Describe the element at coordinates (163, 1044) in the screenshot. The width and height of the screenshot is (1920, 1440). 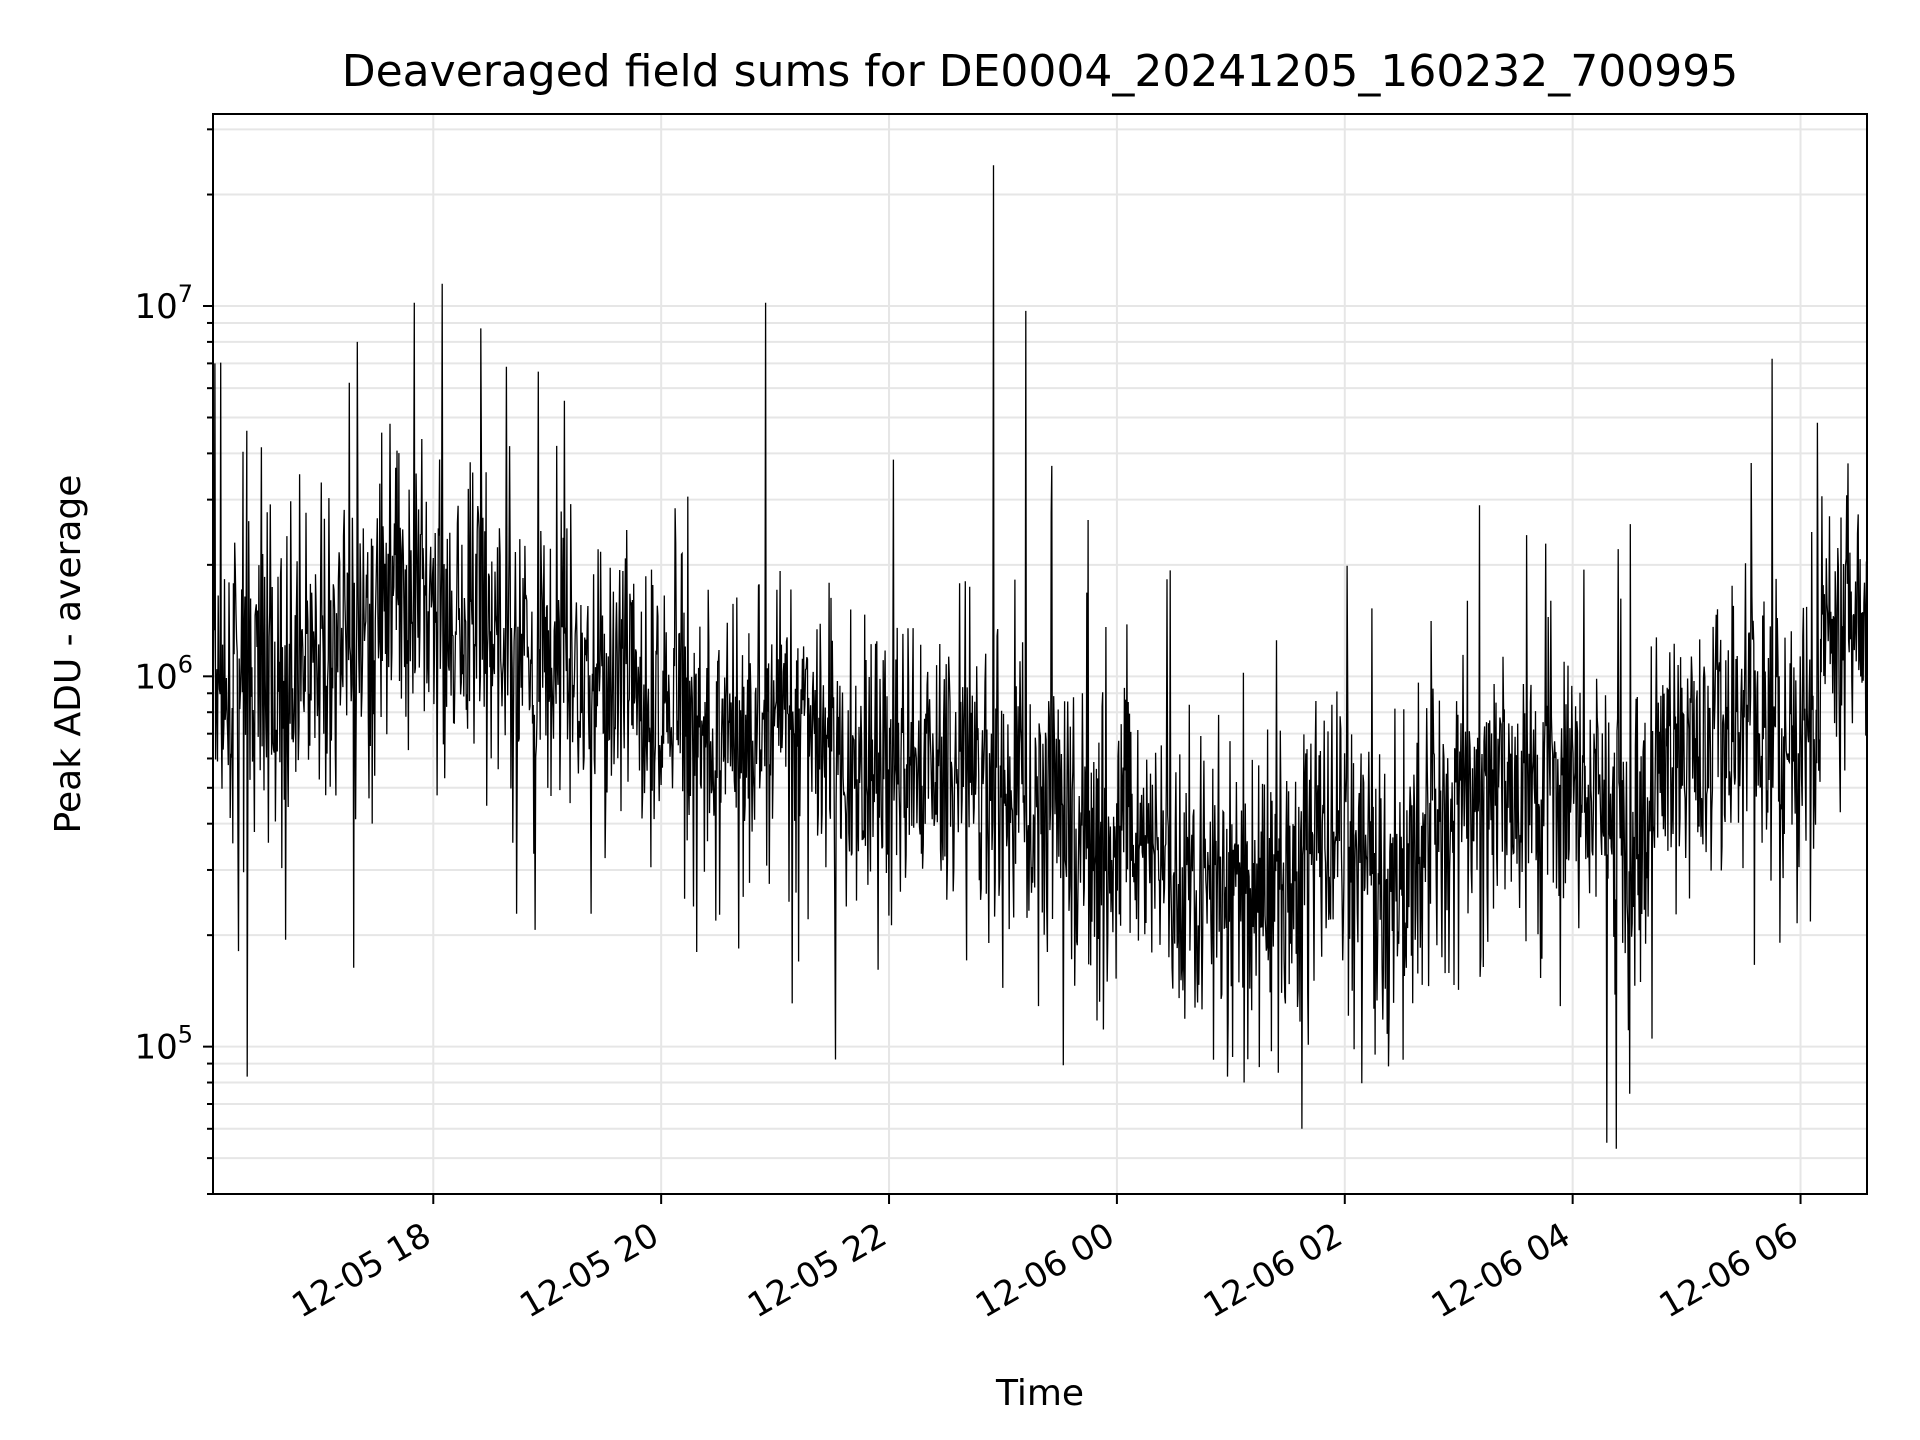
I see `y-tick-label: 10⁵` at that location.